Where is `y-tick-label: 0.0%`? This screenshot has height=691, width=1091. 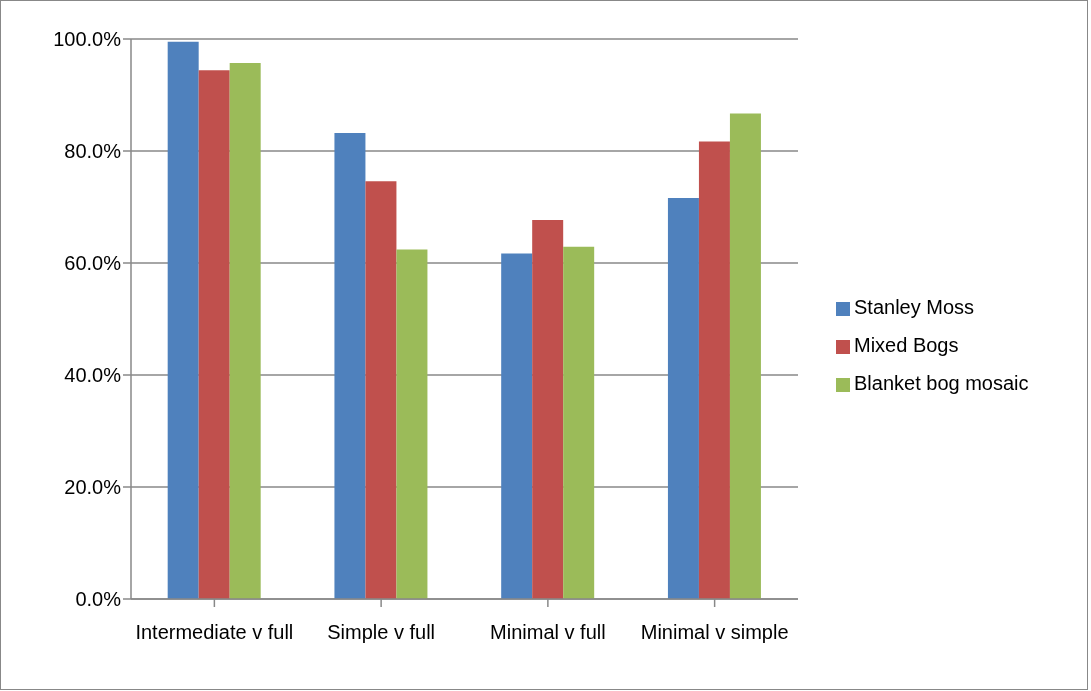
y-tick-label: 0.0% is located at coordinates (98, 599).